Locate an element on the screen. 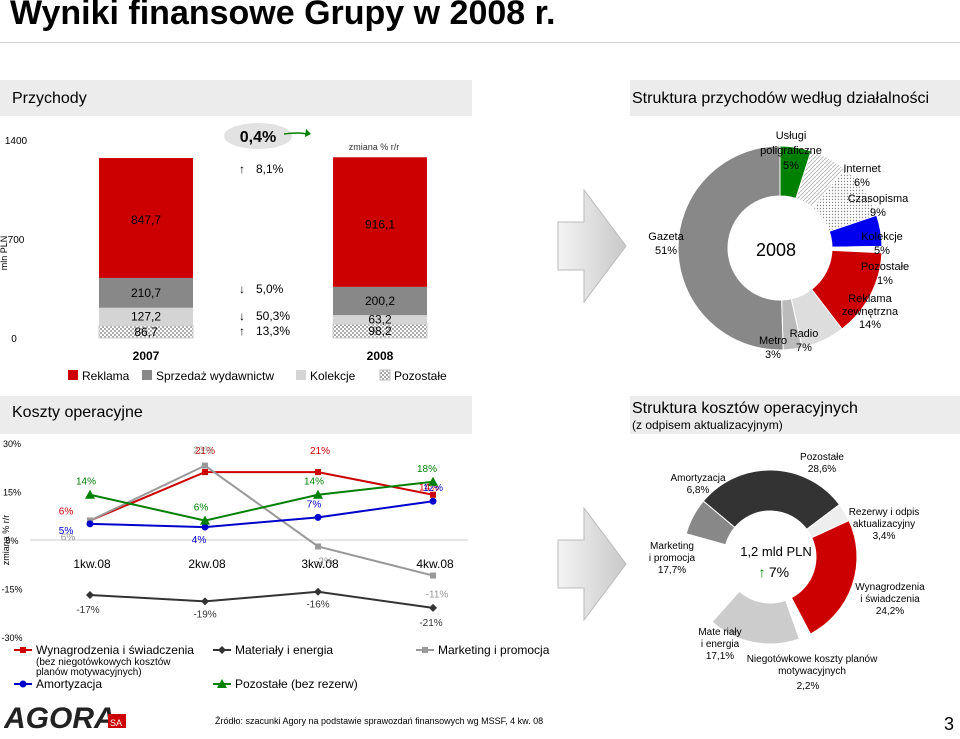  cost-center-change: 7% is located at coordinates (779, 572).